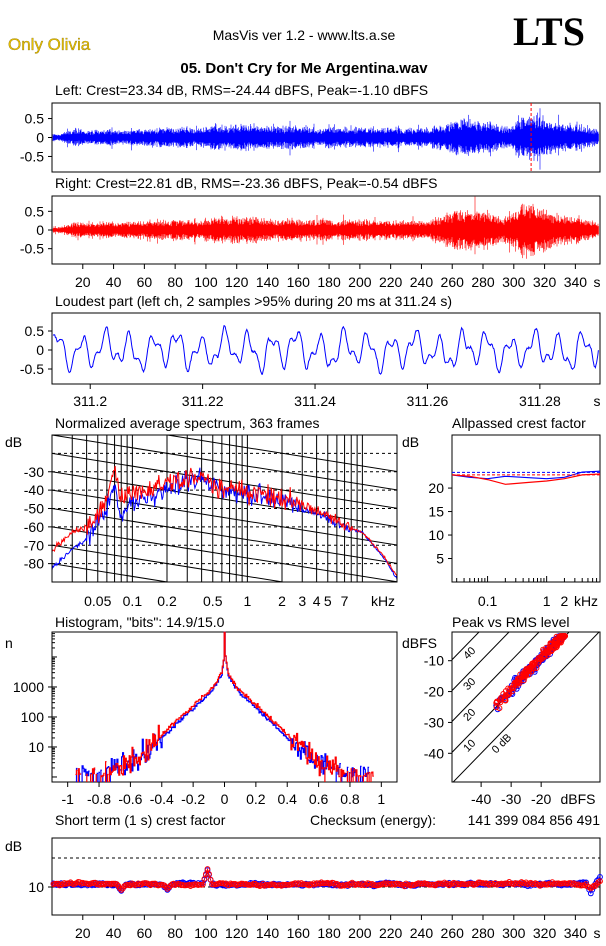  I want to click on peak-vs-rms-plot-frame, so click(526, 707).